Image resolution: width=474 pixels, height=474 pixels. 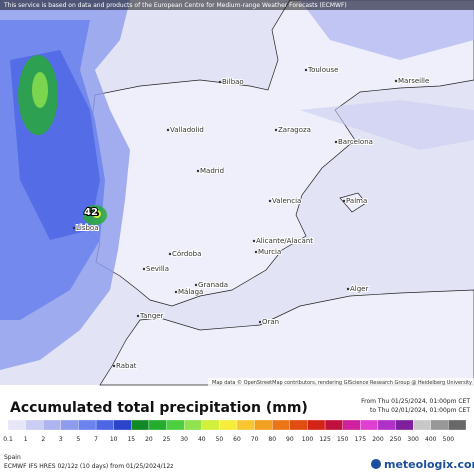 I want to click on region: Spain, so click(x=12, y=457).